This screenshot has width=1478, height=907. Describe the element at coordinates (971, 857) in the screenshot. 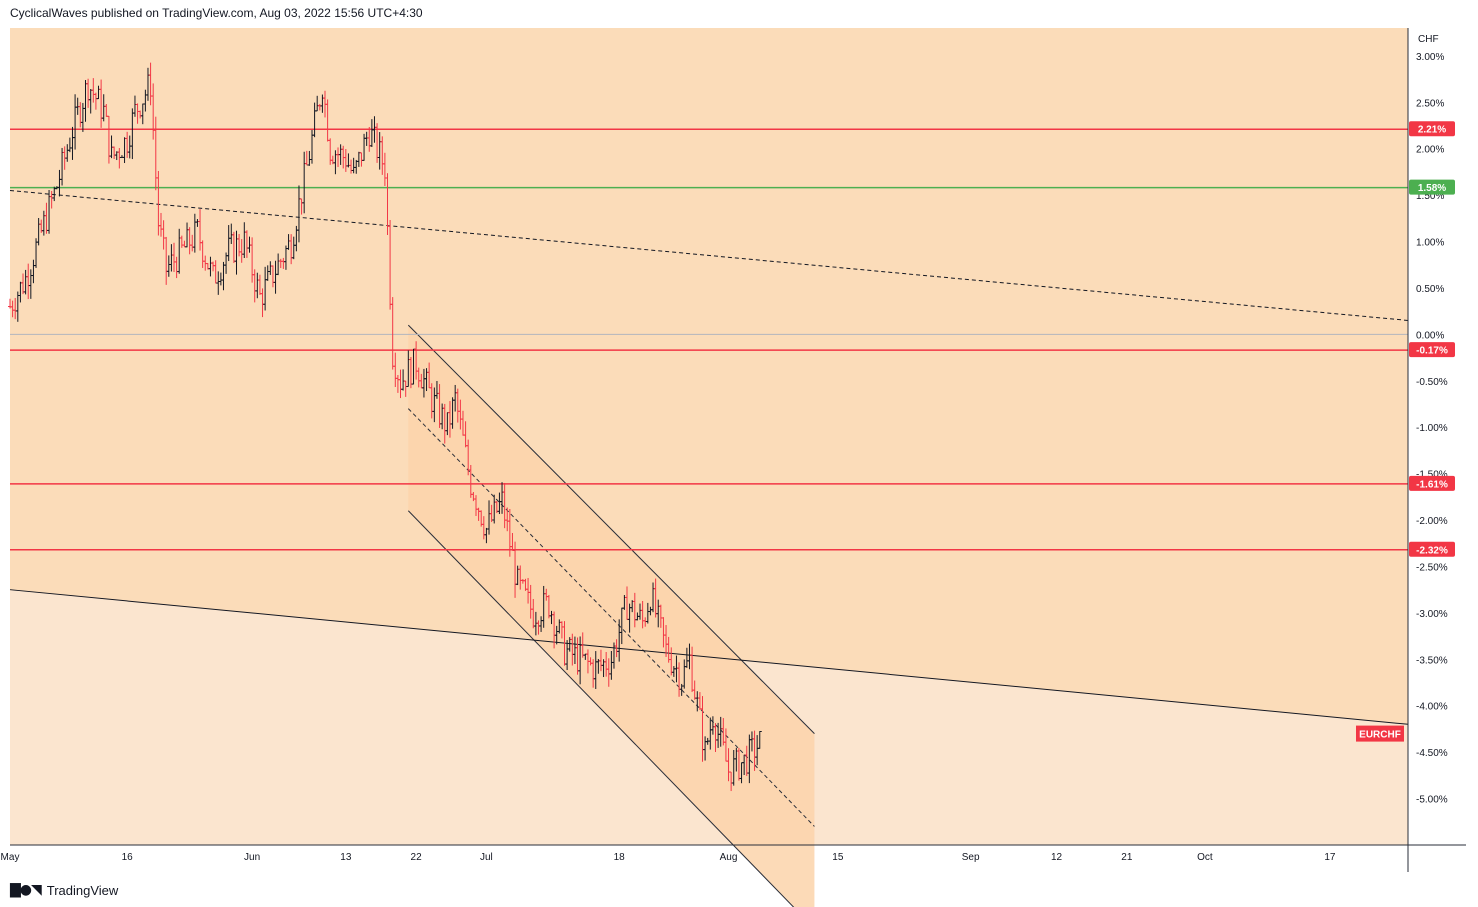

I see `time-tick-label: Sep` at that location.